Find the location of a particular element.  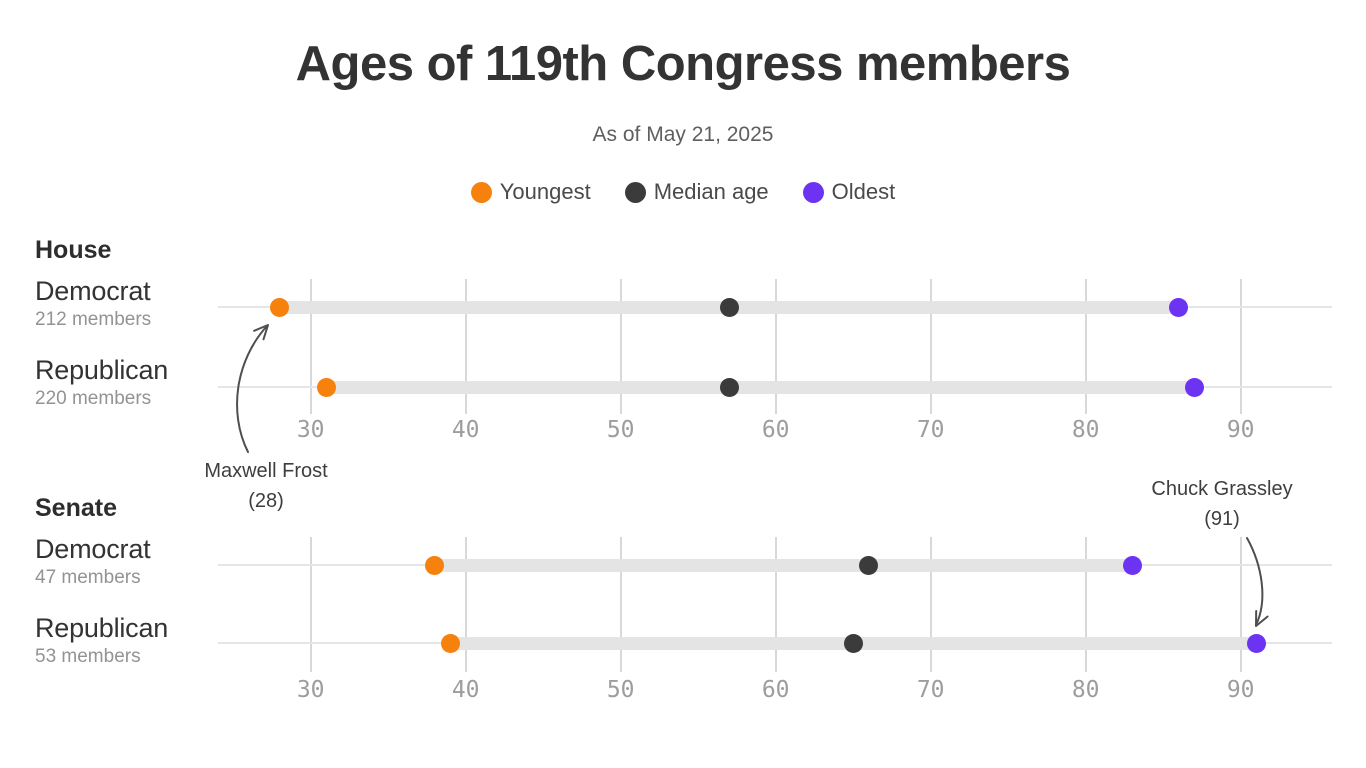

legend-label: Oldest is located at coordinates (863, 191).